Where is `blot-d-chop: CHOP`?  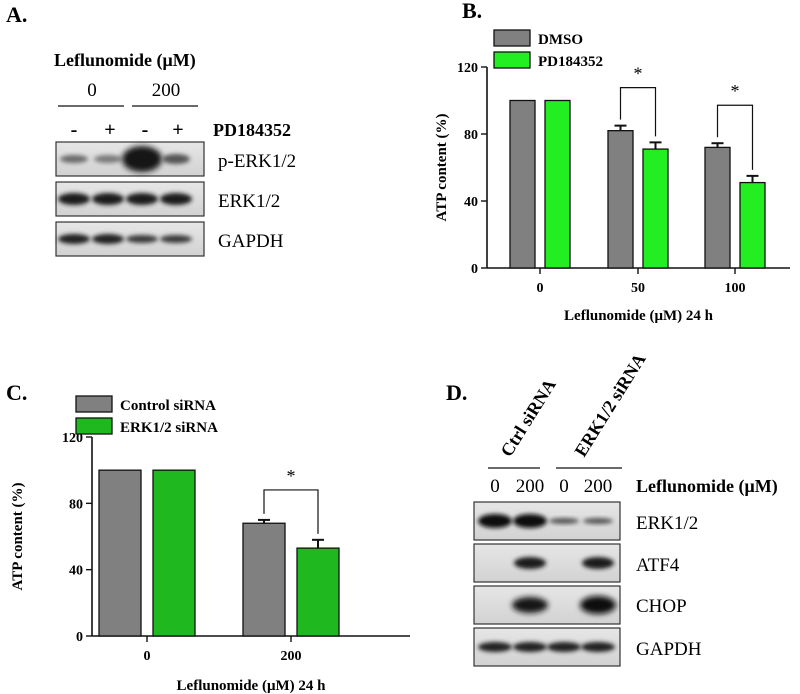 blot-d-chop: CHOP is located at coordinates (580, 605).